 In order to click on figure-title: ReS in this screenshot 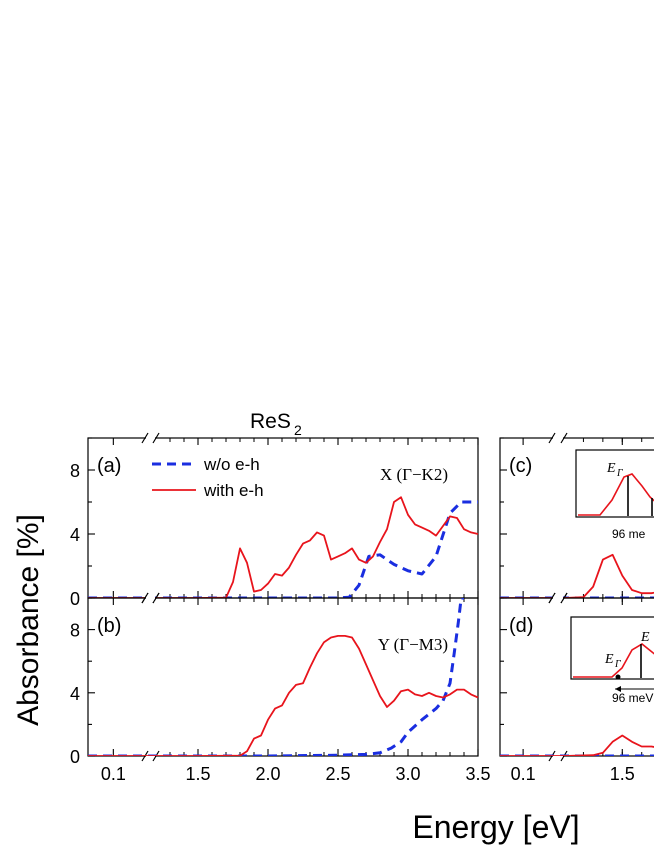, I will do `click(270, 421)`.